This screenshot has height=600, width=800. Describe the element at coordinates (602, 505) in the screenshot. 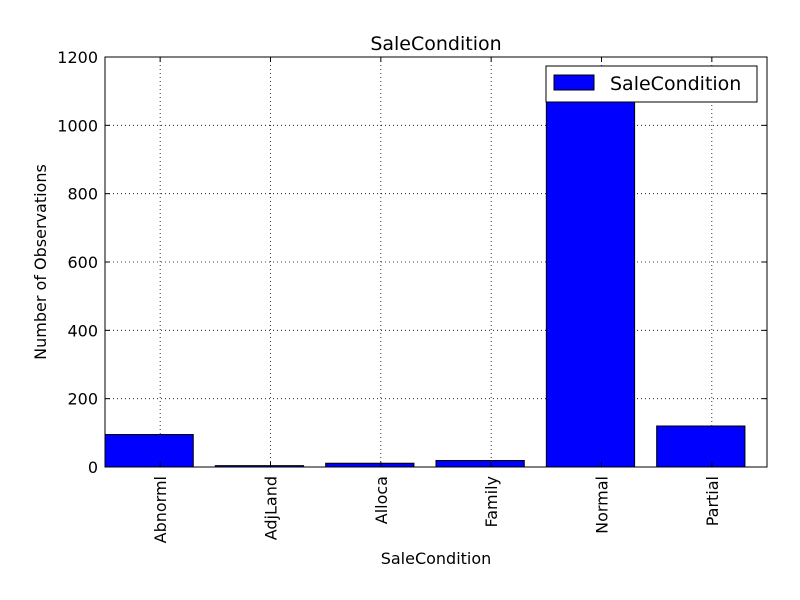

I see `x-tick-label: Normal` at that location.